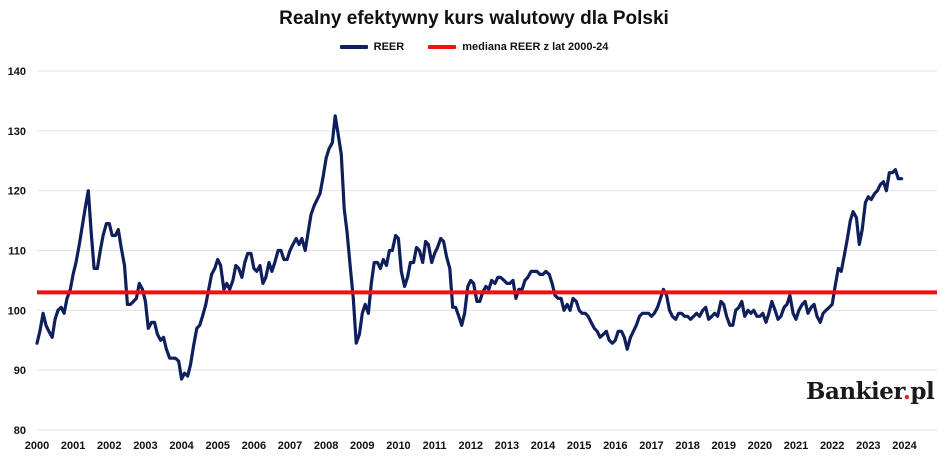 Image resolution: width=948 pixels, height=459 pixels. Describe the element at coordinates (389, 47) in the screenshot. I see `legend-label-reer: REER` at that location.